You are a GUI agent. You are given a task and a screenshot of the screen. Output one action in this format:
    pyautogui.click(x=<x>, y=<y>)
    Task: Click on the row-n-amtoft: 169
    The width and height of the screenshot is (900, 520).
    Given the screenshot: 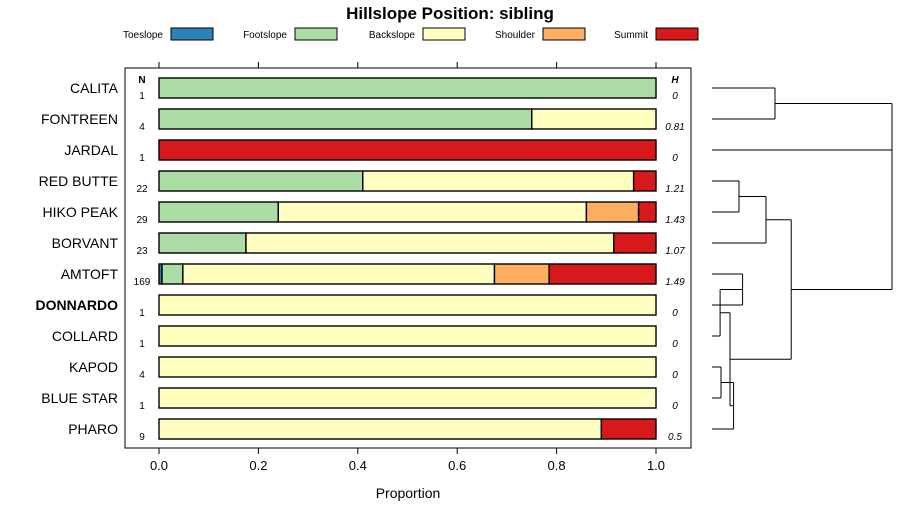 What is the action you would take?
    pyautogui.click(x=142, y=282)
    